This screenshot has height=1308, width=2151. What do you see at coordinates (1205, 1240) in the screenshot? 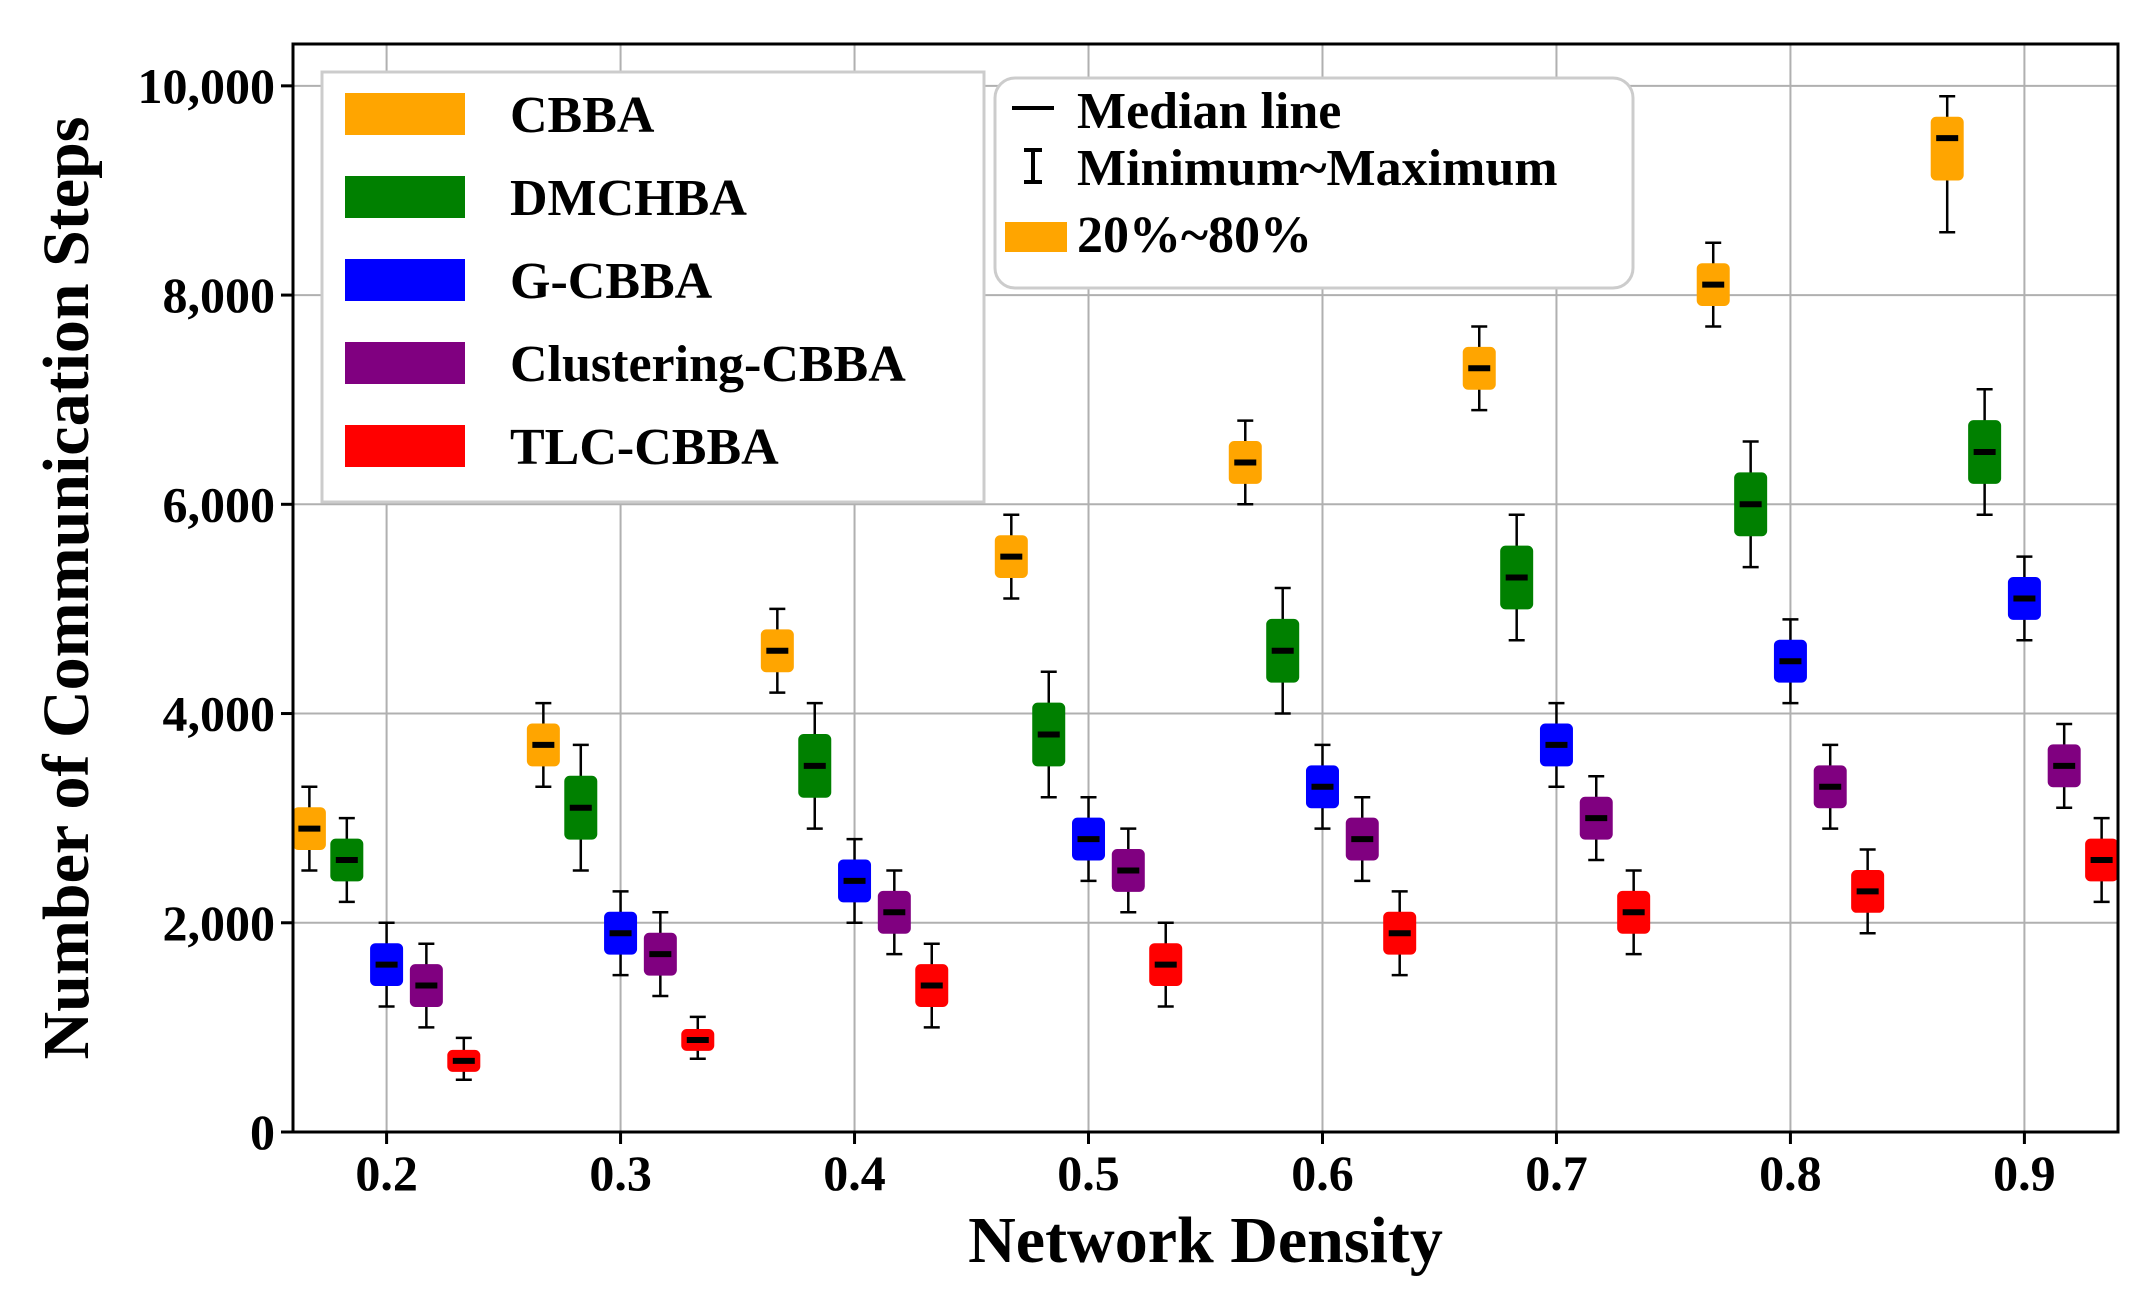
I see `x-axis-title: Network Density` at bounding box center [1205, 1240].